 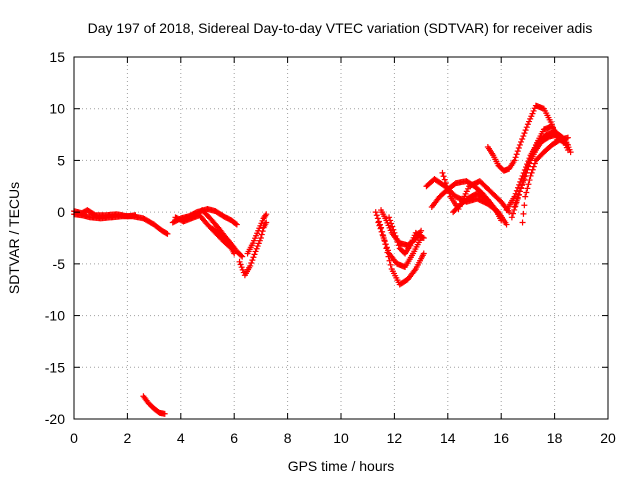 What do you see at coordinates (555, 438) in the screenshot?
I see `x-tick-label: 18` at bounding box center [555, 438].